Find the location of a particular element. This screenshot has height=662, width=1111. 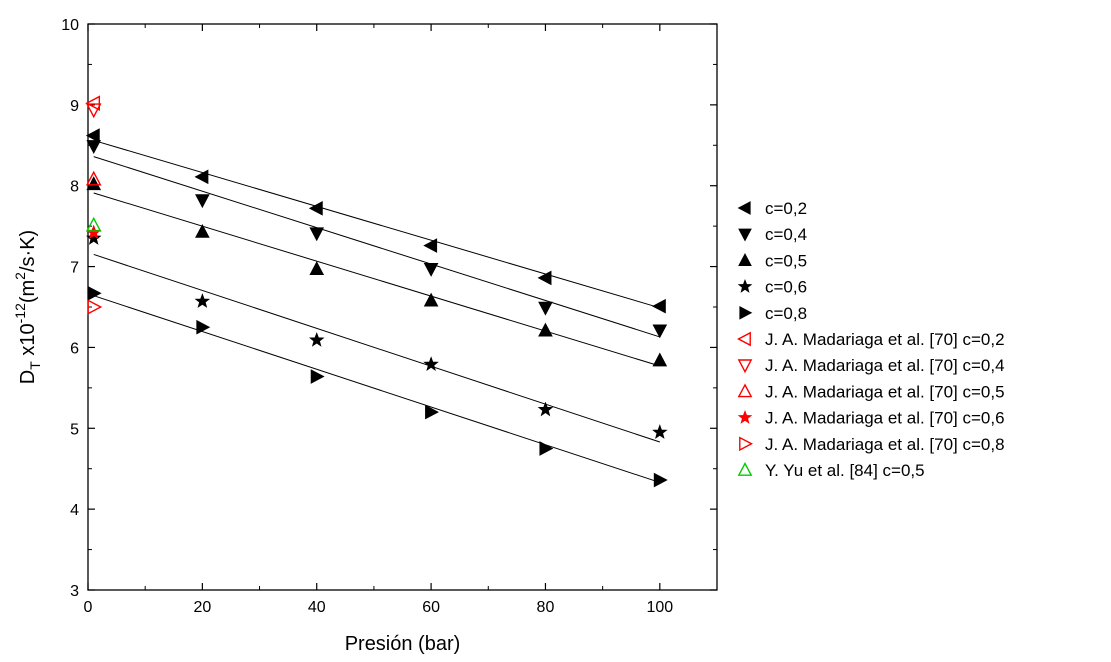

y-axis-title-sup1: -12 is located at coordinates (20, 313).